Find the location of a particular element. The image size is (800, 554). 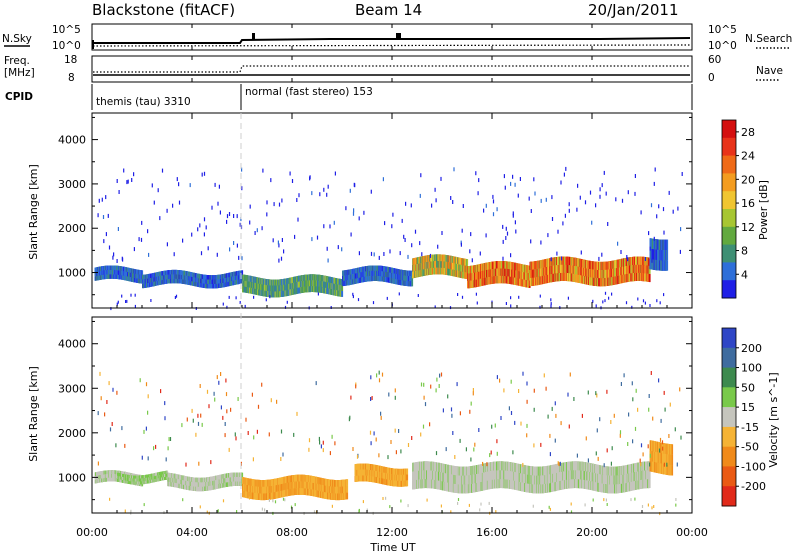

cpid-mode-2: normal (fast stereo) 153 is located at coordinates (309, 92).